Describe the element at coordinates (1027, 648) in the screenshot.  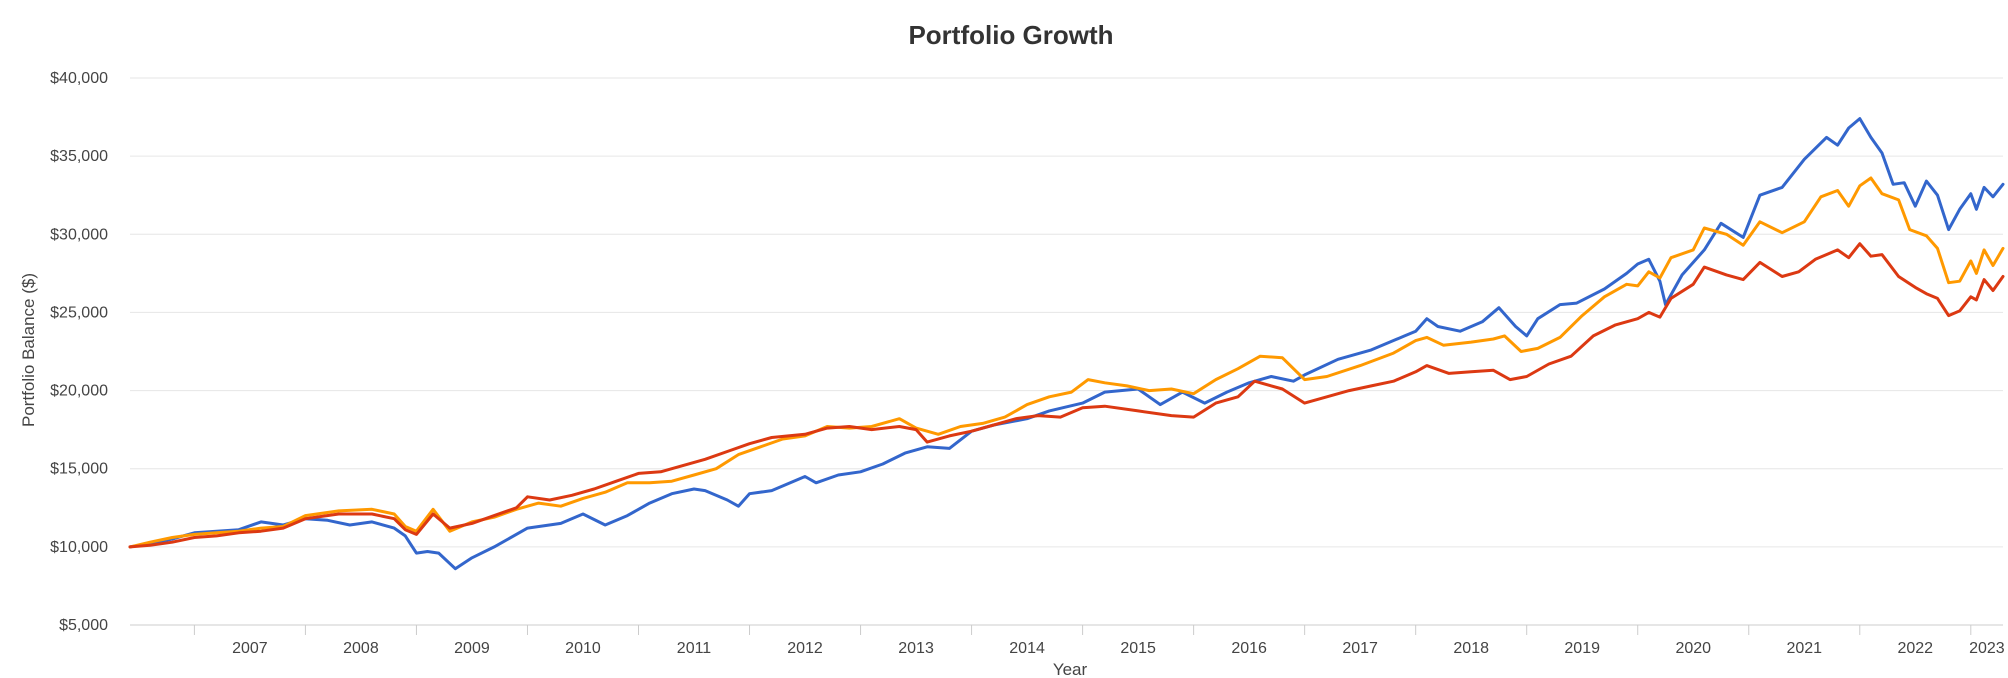
I see `x-tick-label: 2014` at that location.